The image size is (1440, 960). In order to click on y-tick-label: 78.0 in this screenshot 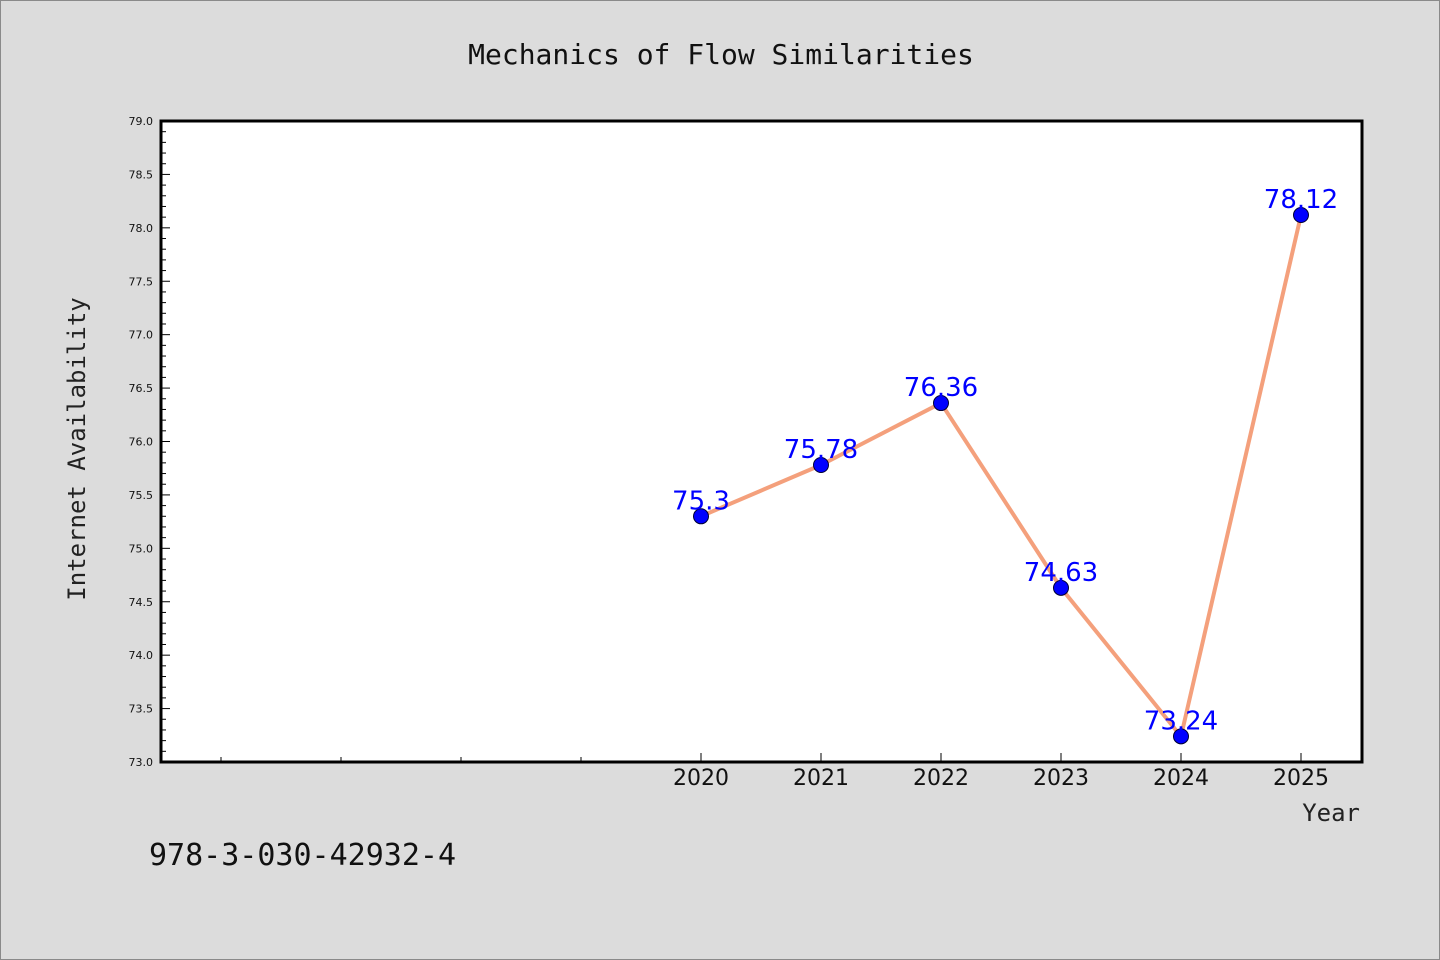, I will do `click(141, 228)`.